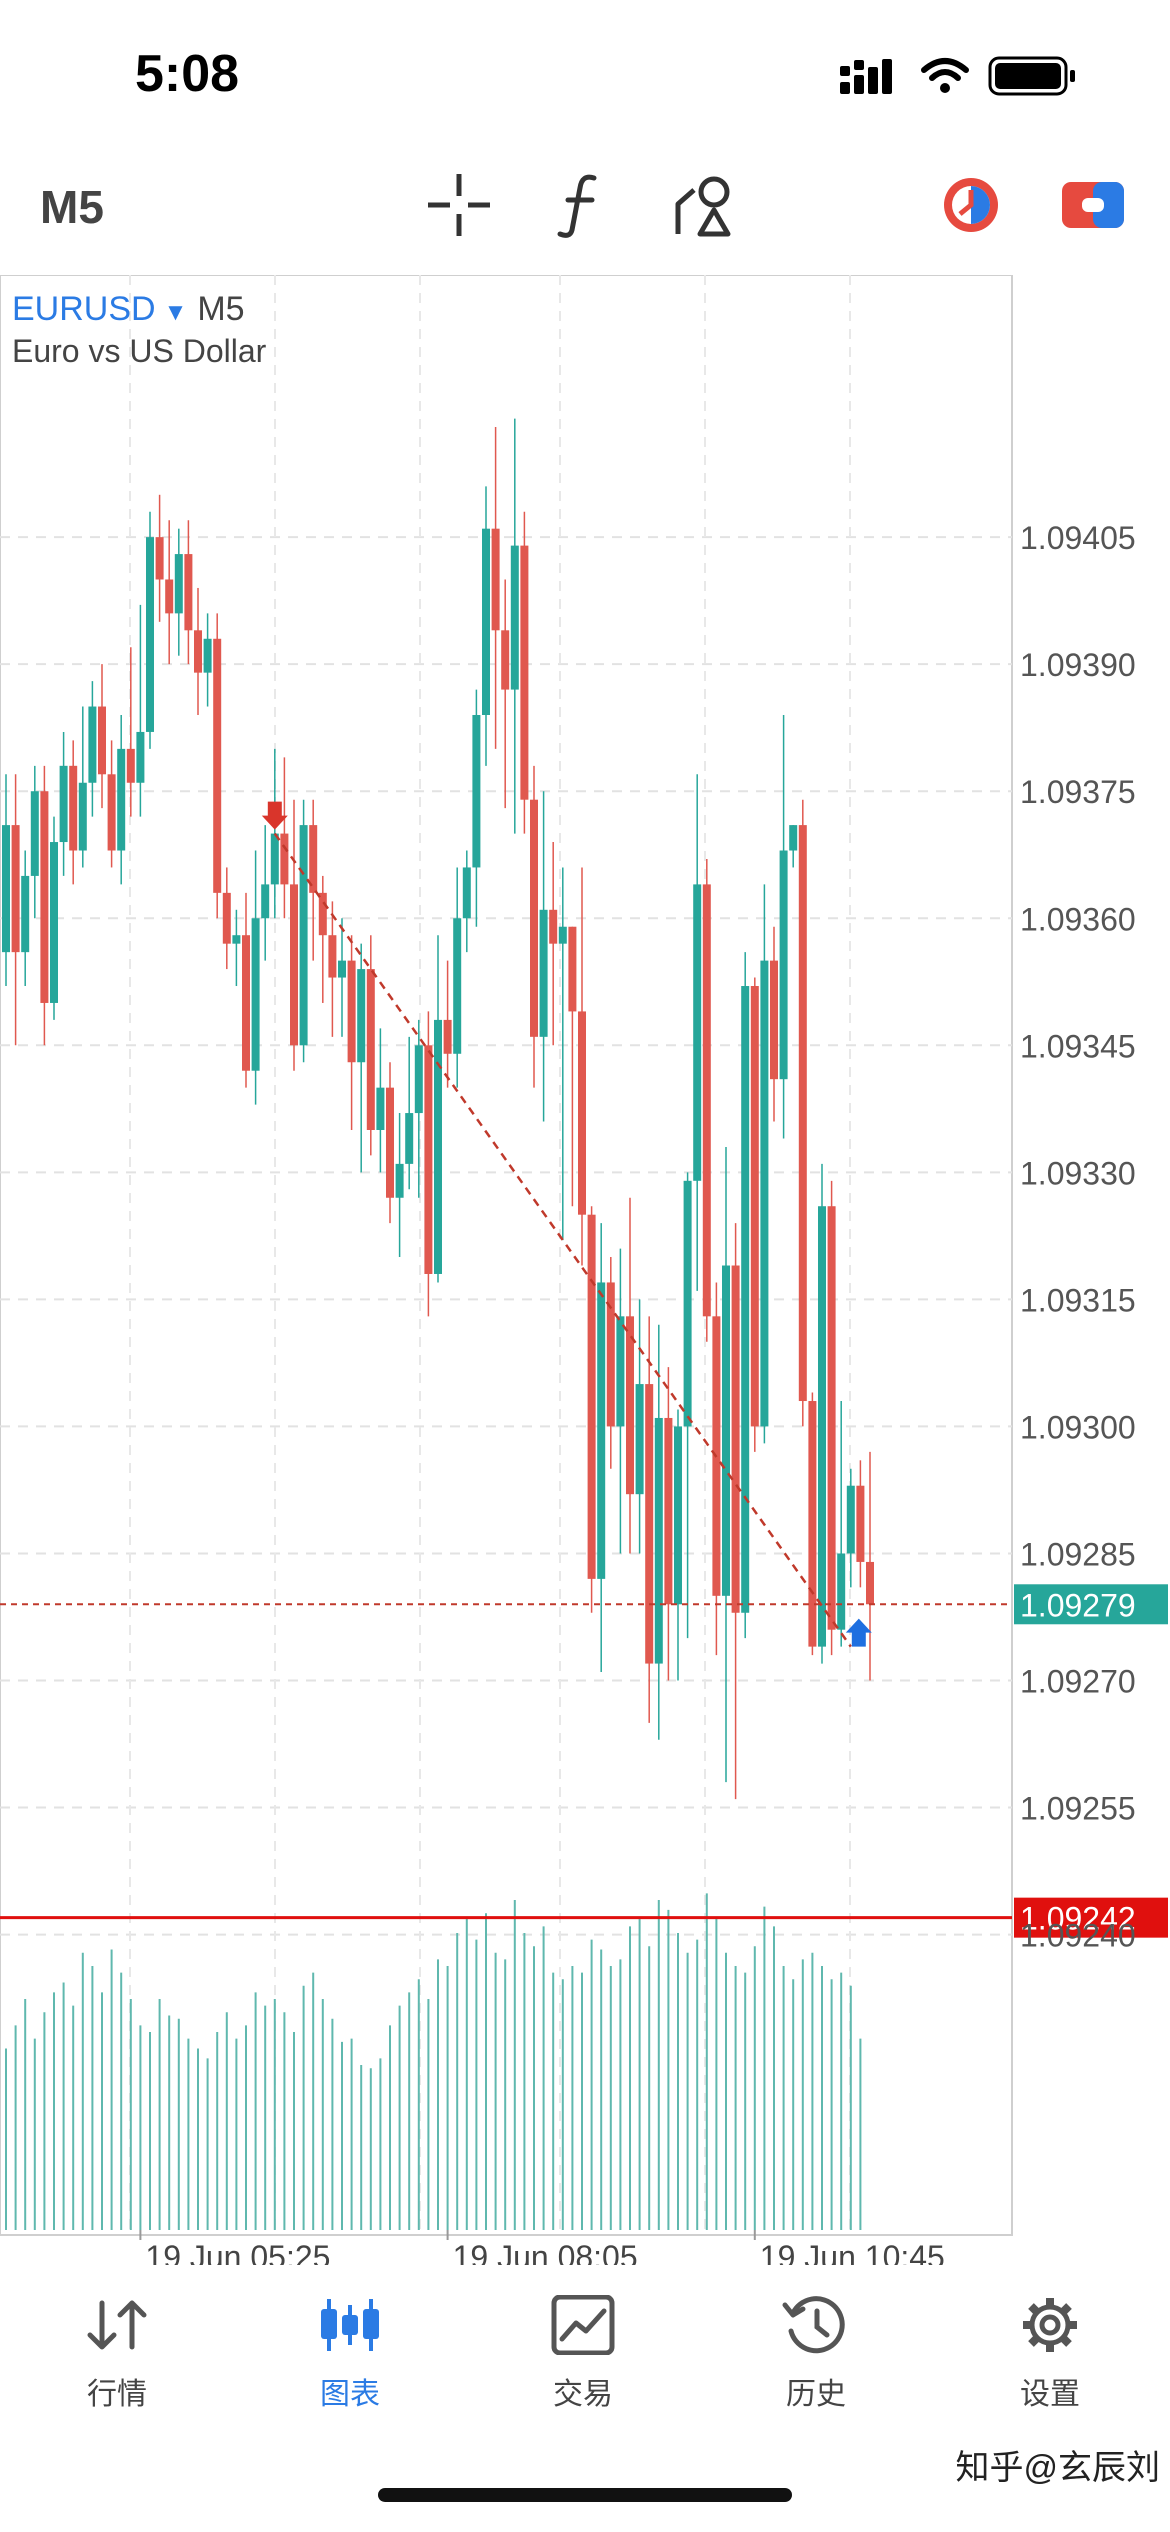 Image resolution: width=1170 pixels, height=2532 pixels. I want to click on price-tick-label: 1.09255, so click(1078, 1809).